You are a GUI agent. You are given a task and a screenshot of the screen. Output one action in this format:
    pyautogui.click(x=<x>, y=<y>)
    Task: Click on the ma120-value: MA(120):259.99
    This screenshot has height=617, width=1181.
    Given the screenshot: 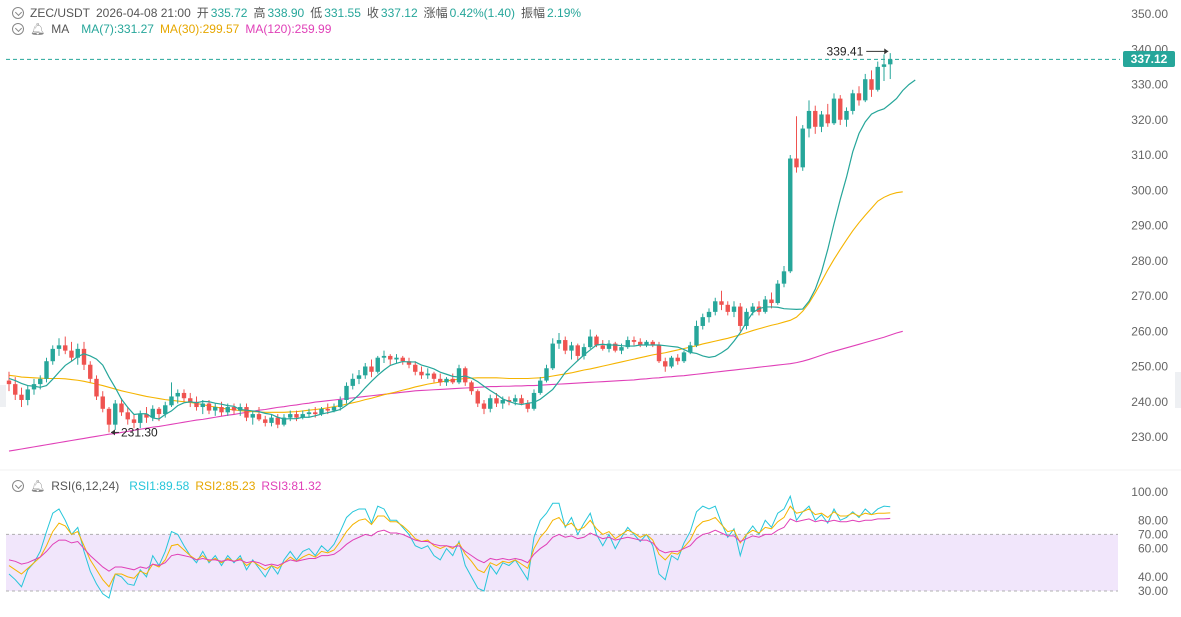 What is the action you would take?
    pyautogui.click(x=288, y=29)
    